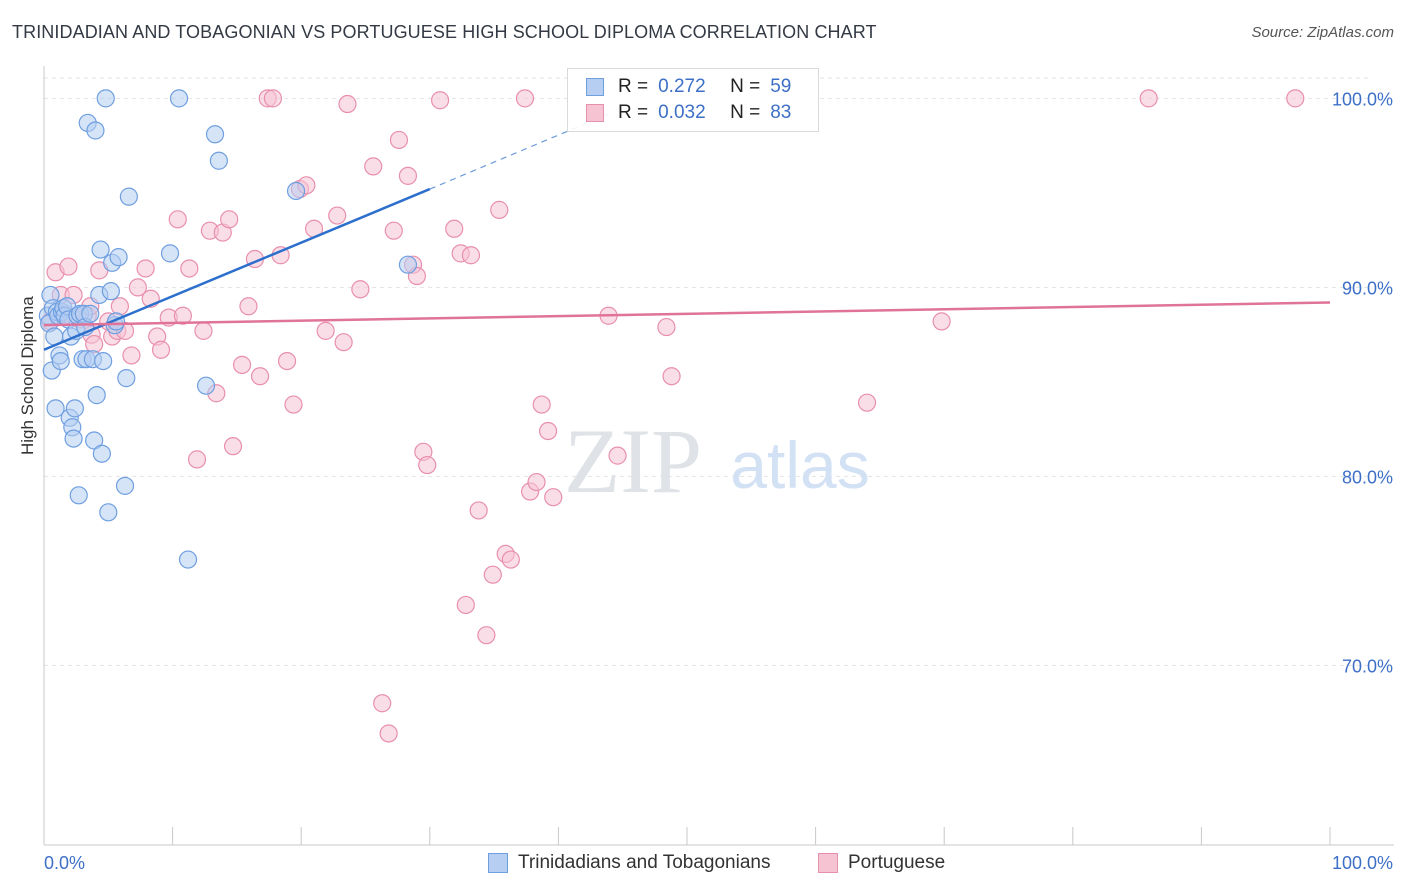 The height and width of the screenshot is (892, 1406). Describe the element at coordinates (27, 375) in the screenshot. I see `y-axis-title: High School Diploma` at that location.